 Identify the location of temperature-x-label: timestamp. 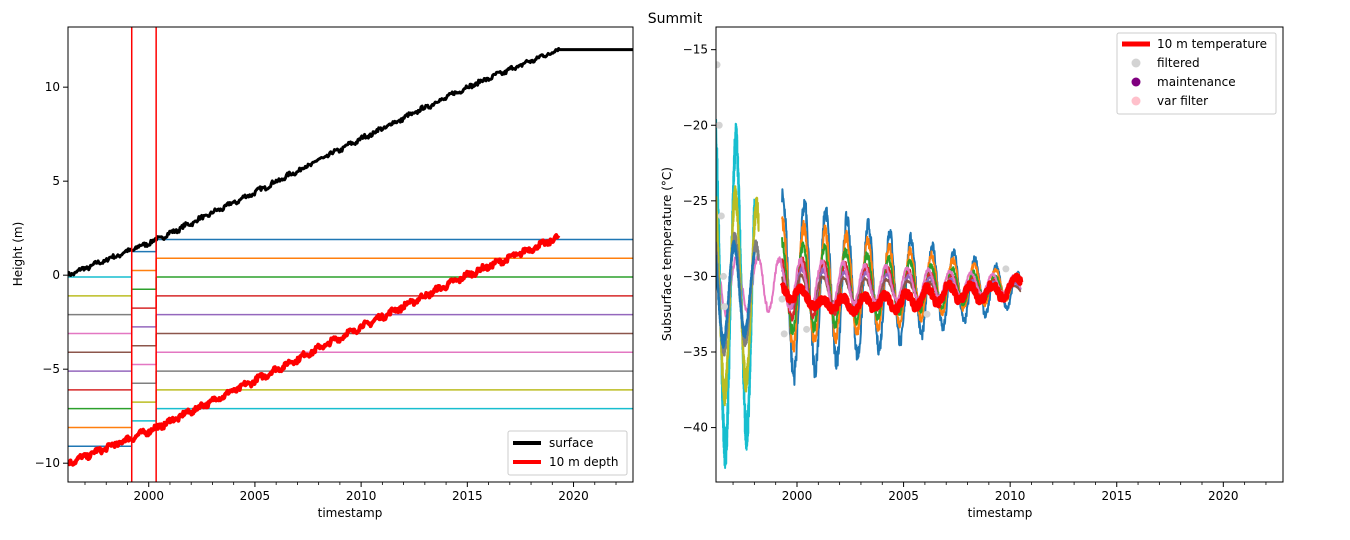
(1000, 513).